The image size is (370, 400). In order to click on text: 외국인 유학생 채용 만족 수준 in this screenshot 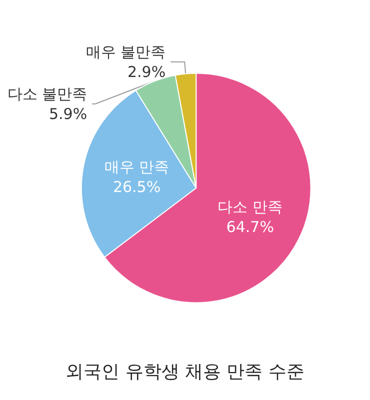, I will do `click(185, 372)`.